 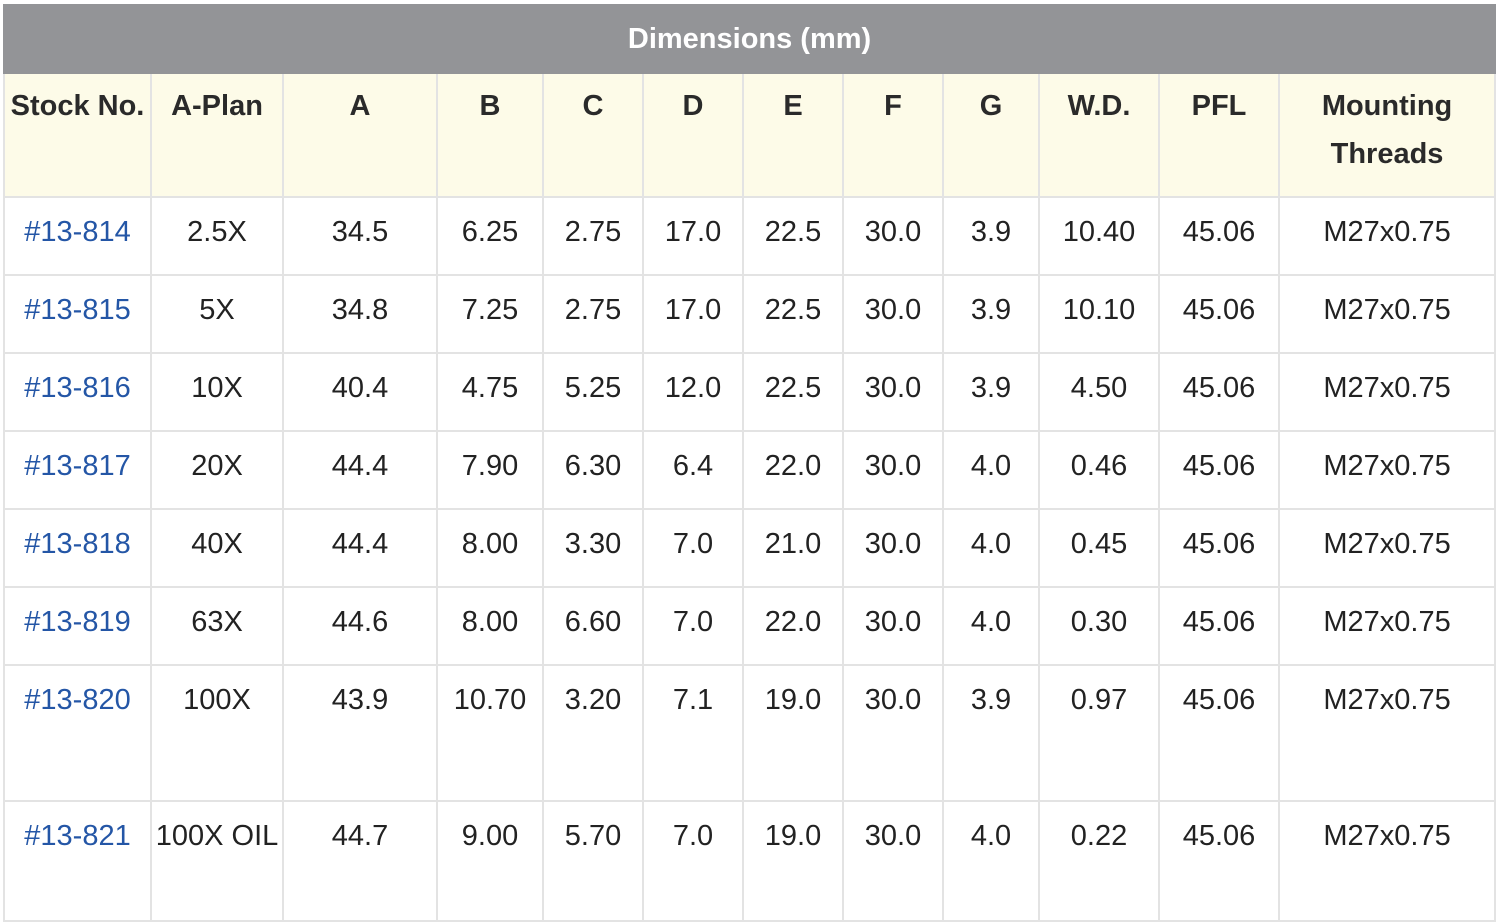 What do you see at coordinates (1099, 135) in the screenshot?
I see `column-header-9: W.D.` at bounding box center [1099, 135].